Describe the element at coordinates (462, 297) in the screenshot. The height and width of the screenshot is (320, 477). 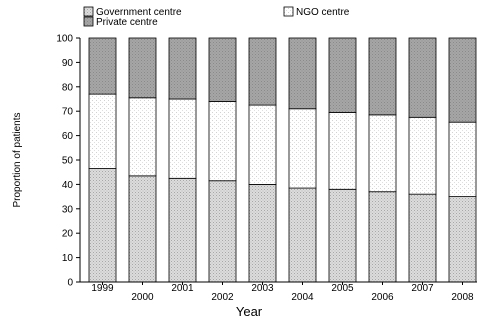
I see `x-tick-label: 2008` at that location.